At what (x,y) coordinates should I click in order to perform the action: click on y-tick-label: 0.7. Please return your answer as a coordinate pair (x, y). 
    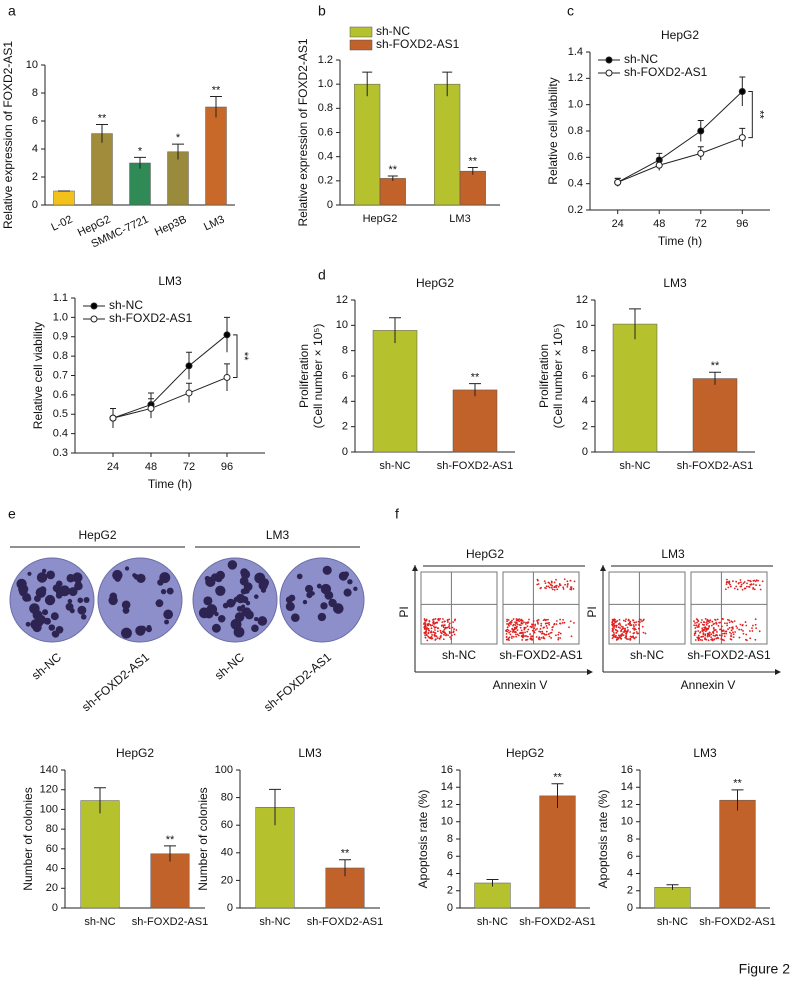
    Looking at the image, I should click on (60, 375).